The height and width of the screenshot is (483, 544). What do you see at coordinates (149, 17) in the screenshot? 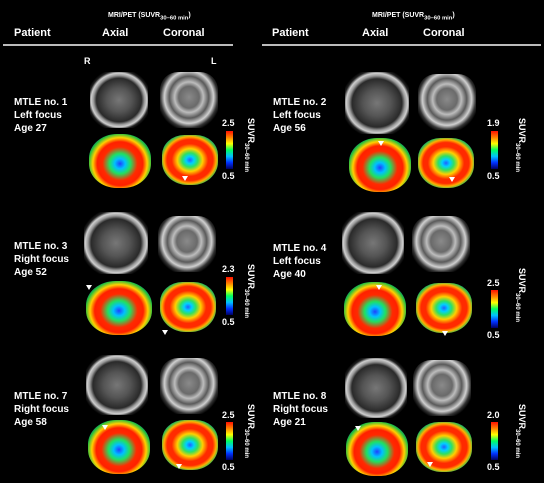
I see `header-mri-pet-left: MRI/PET (SUVR30–60 min)` at bounding box center [149, 17].